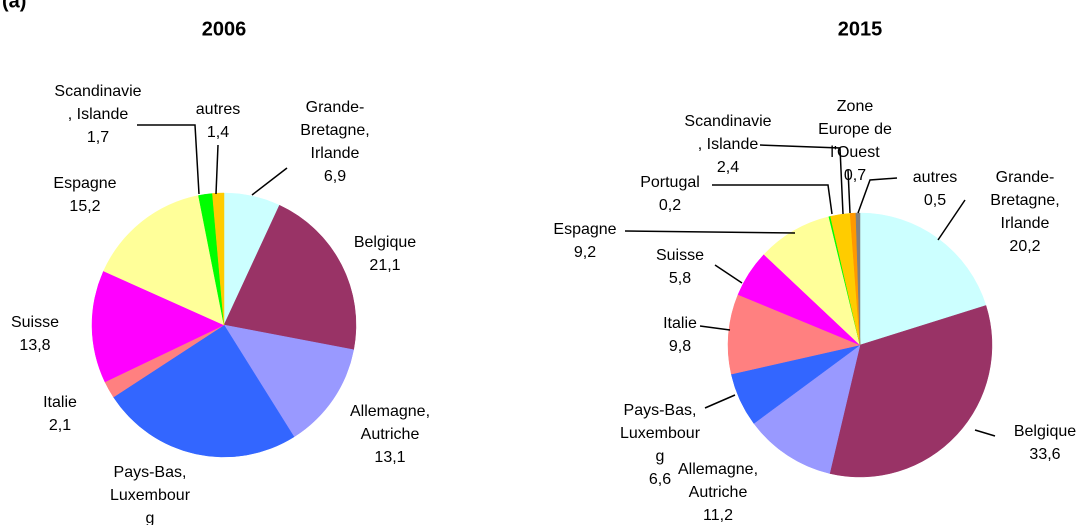 The image size is (1088, 525). What do you see at coordinates (1044, 454) in the screenshot?
I see `value-label: 33,6` at bounding box center [1044, 454].